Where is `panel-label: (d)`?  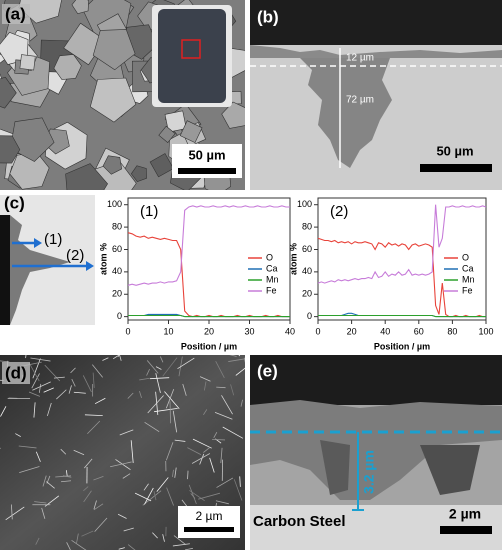
panel-label: (d) is located at coordinates (16, 372).